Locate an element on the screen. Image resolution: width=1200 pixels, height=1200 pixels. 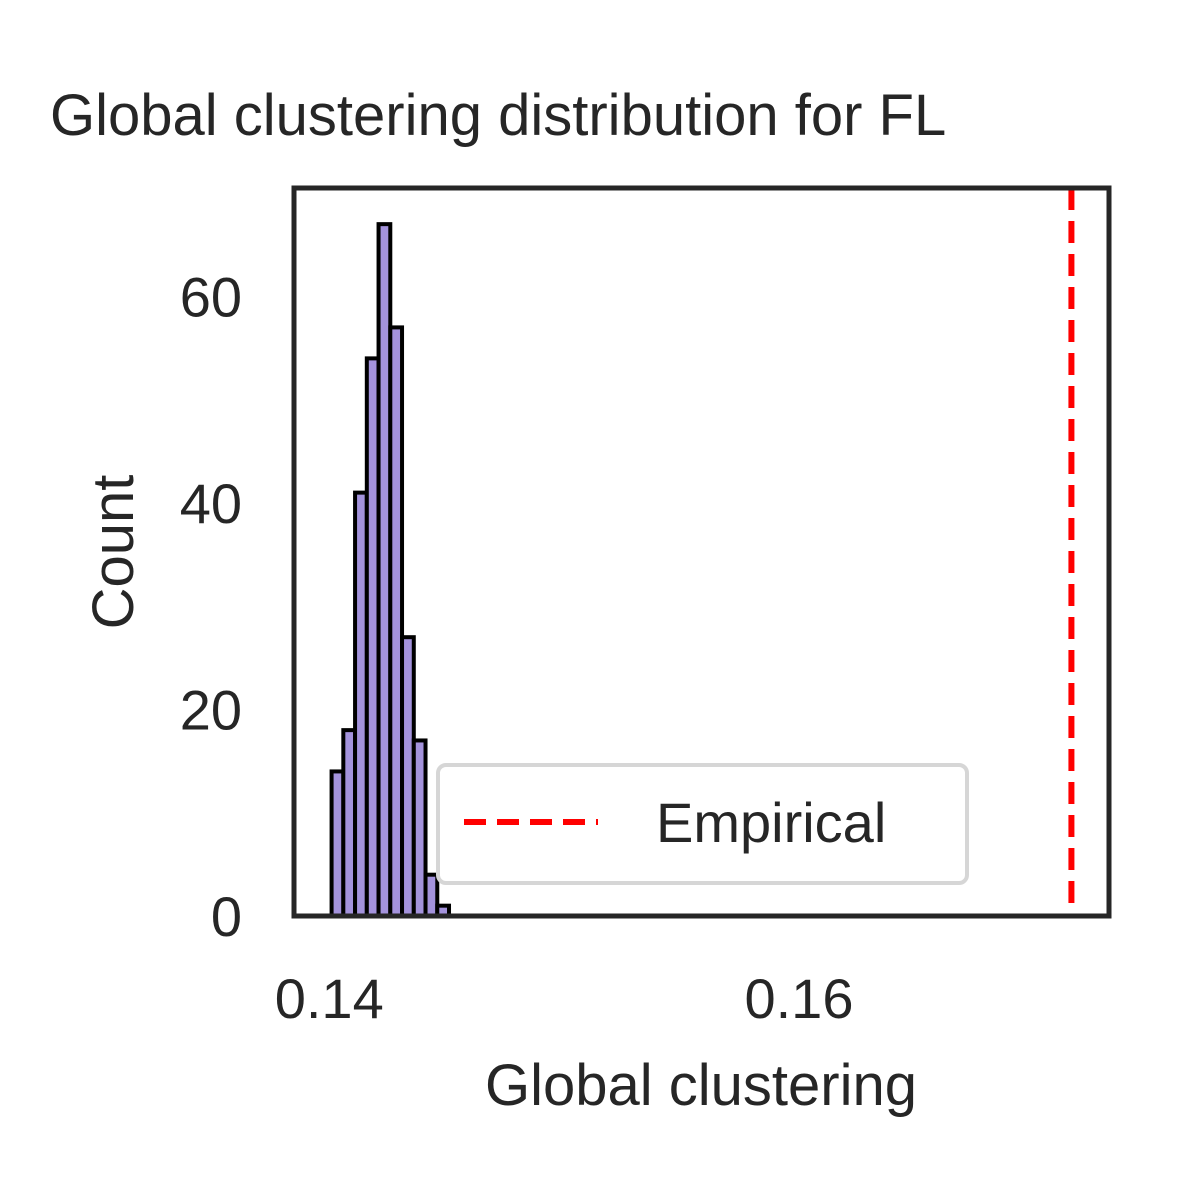
legend-box is located at coordinates (702, 824).